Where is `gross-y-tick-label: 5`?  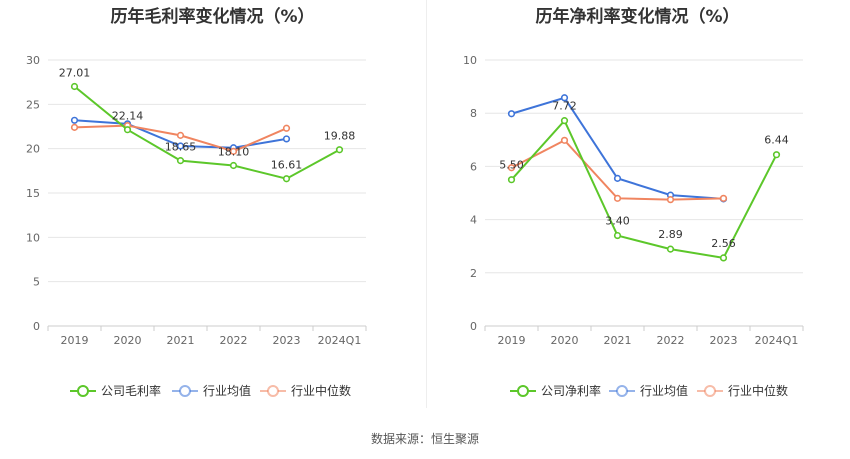
gross-y-tick-label: 5 is located at coordinates (36, 282).